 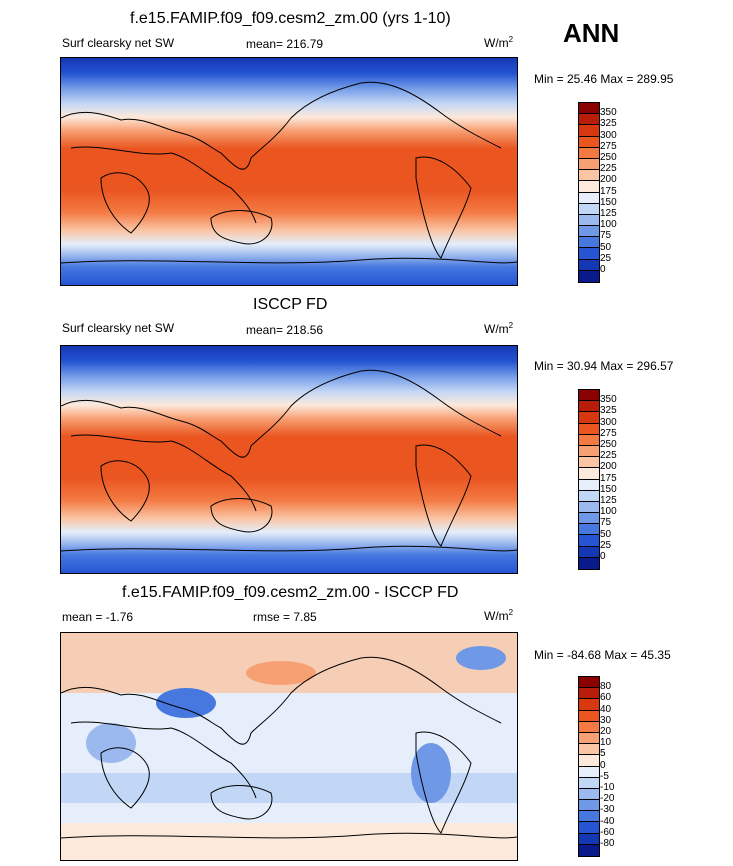 What do you see at coordinates (607, 843) in the screenshot?
I see `colorbar-tick-label: -80` at bounding box center [607, 843].